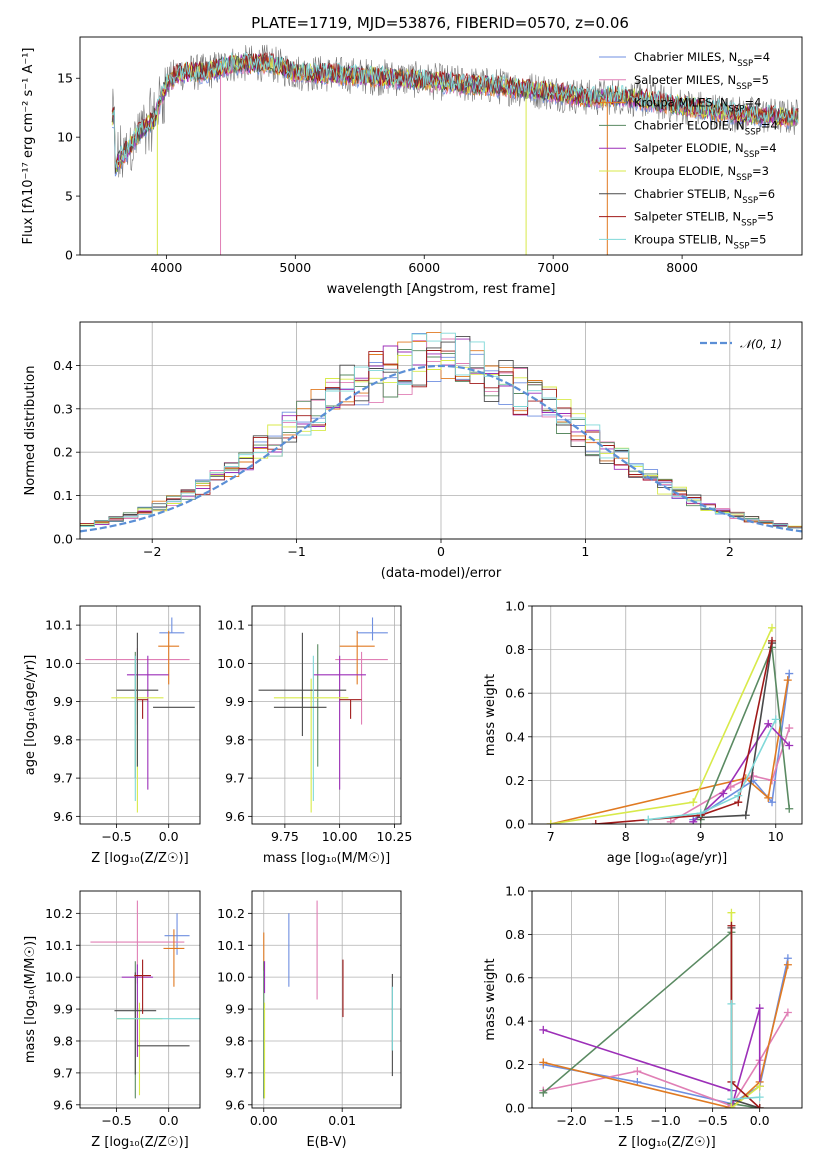 The image size is (819, 1170). What do you see at coordinates (712, 1120) in the screenshot?
I see `x-tick-label: −0.5` at bounding box center [712, 1120].